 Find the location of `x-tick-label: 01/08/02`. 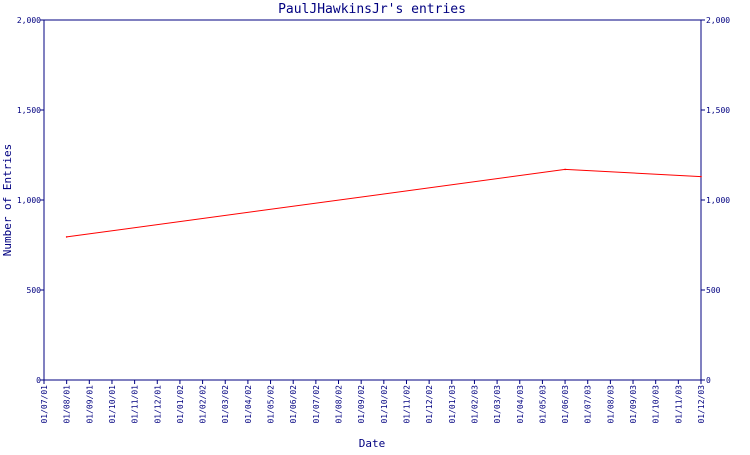

x-tick-label: 01/08/02 is located at coordinates (339, 404).